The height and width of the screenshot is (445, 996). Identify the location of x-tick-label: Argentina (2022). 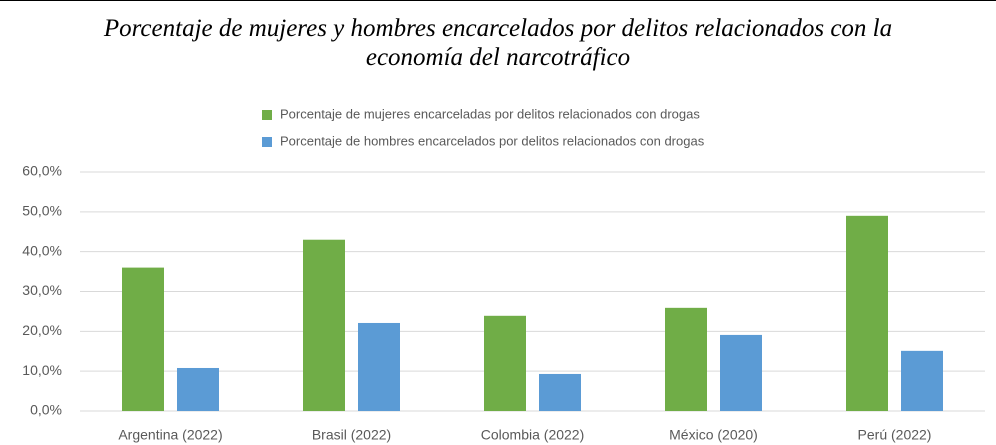
(170, 435).